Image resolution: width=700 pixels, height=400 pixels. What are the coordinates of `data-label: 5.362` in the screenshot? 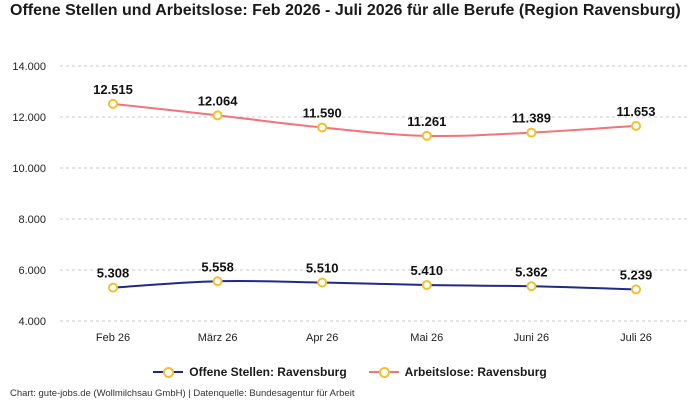 It's located at (531, 271).